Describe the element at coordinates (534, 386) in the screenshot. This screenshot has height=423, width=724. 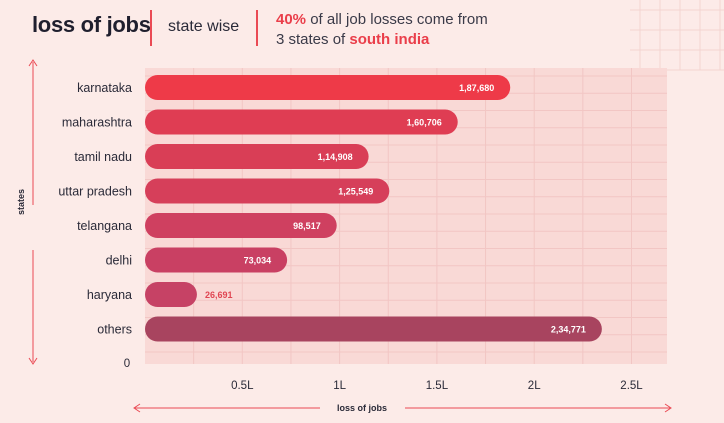
I see `x-tick-label: 2L` at that location.